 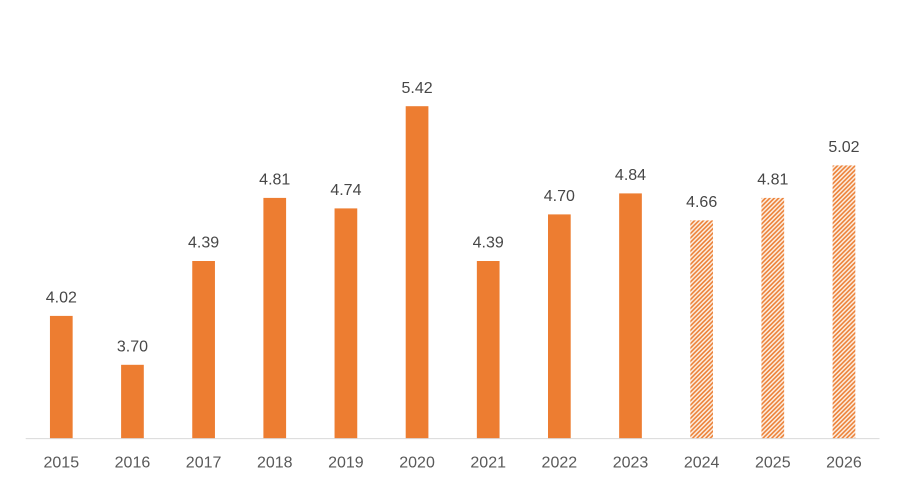 What do you see at coordinates (773, 463) in the screenshot?
I see `svg-text: 2025` at bounding box center [773, 463].